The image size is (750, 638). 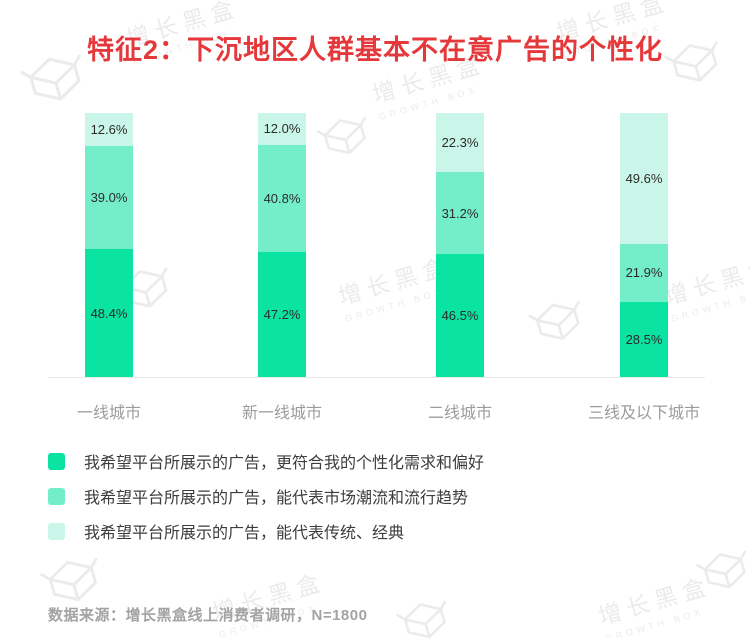 I want to click on segment-value-label: 22.3%, so click(x=460, y=142).